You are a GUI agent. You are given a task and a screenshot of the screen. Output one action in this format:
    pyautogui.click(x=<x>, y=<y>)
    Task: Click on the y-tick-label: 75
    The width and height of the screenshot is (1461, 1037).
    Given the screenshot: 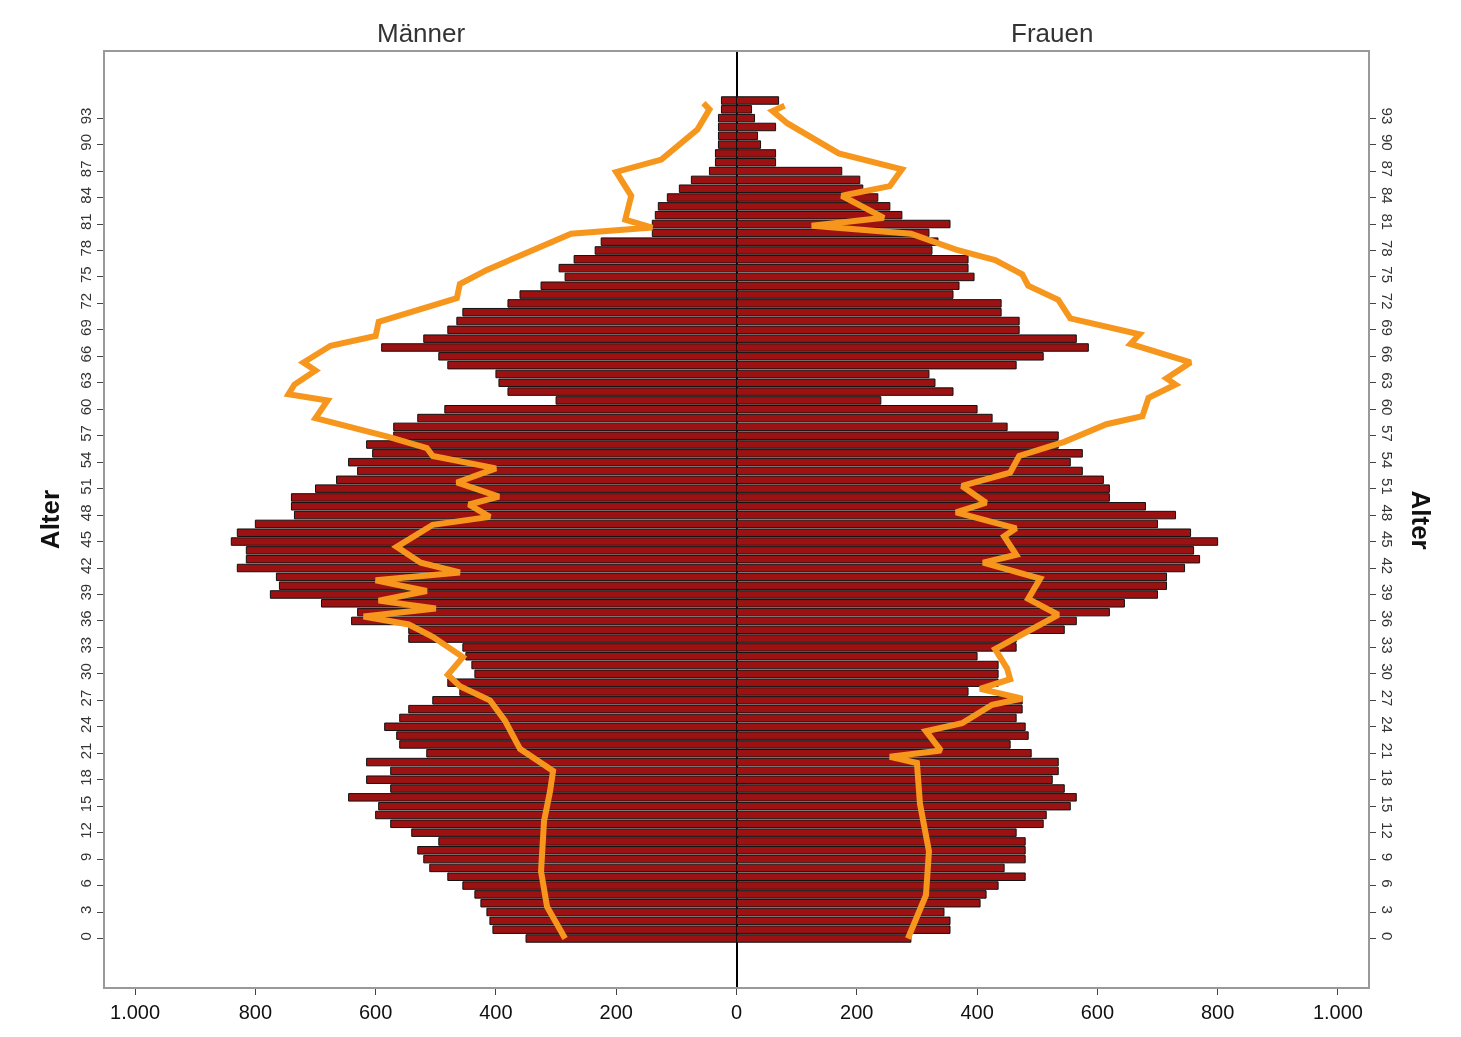 What is the action you would take?
    pyautogui.click(x=85, y=275)
    